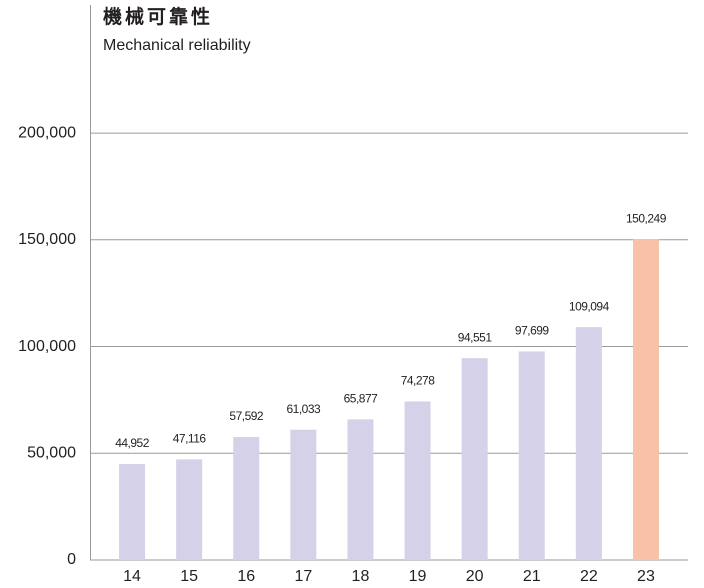 The width and height of the screenshot is (704, 588). What do you see at coordinates (158, 16) in the screenshot?
I see `chart-title: 機械可靠性` at bounding box center [158, 16].